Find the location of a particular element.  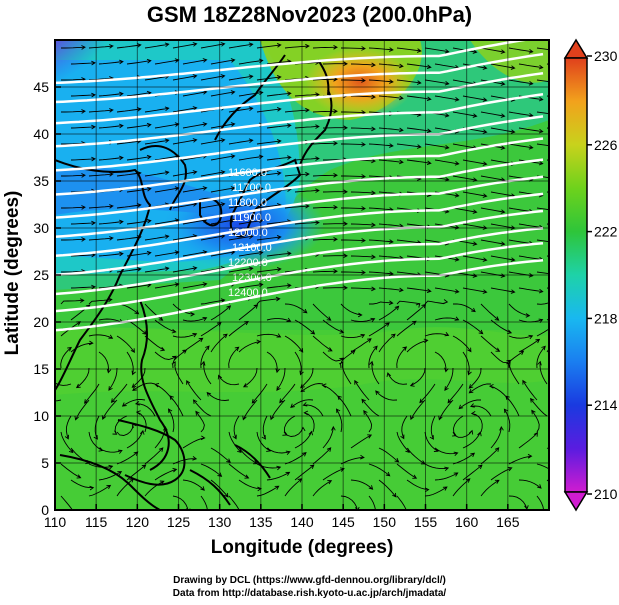

contour-label: 12300.0 is located at coordinates (252, 278).